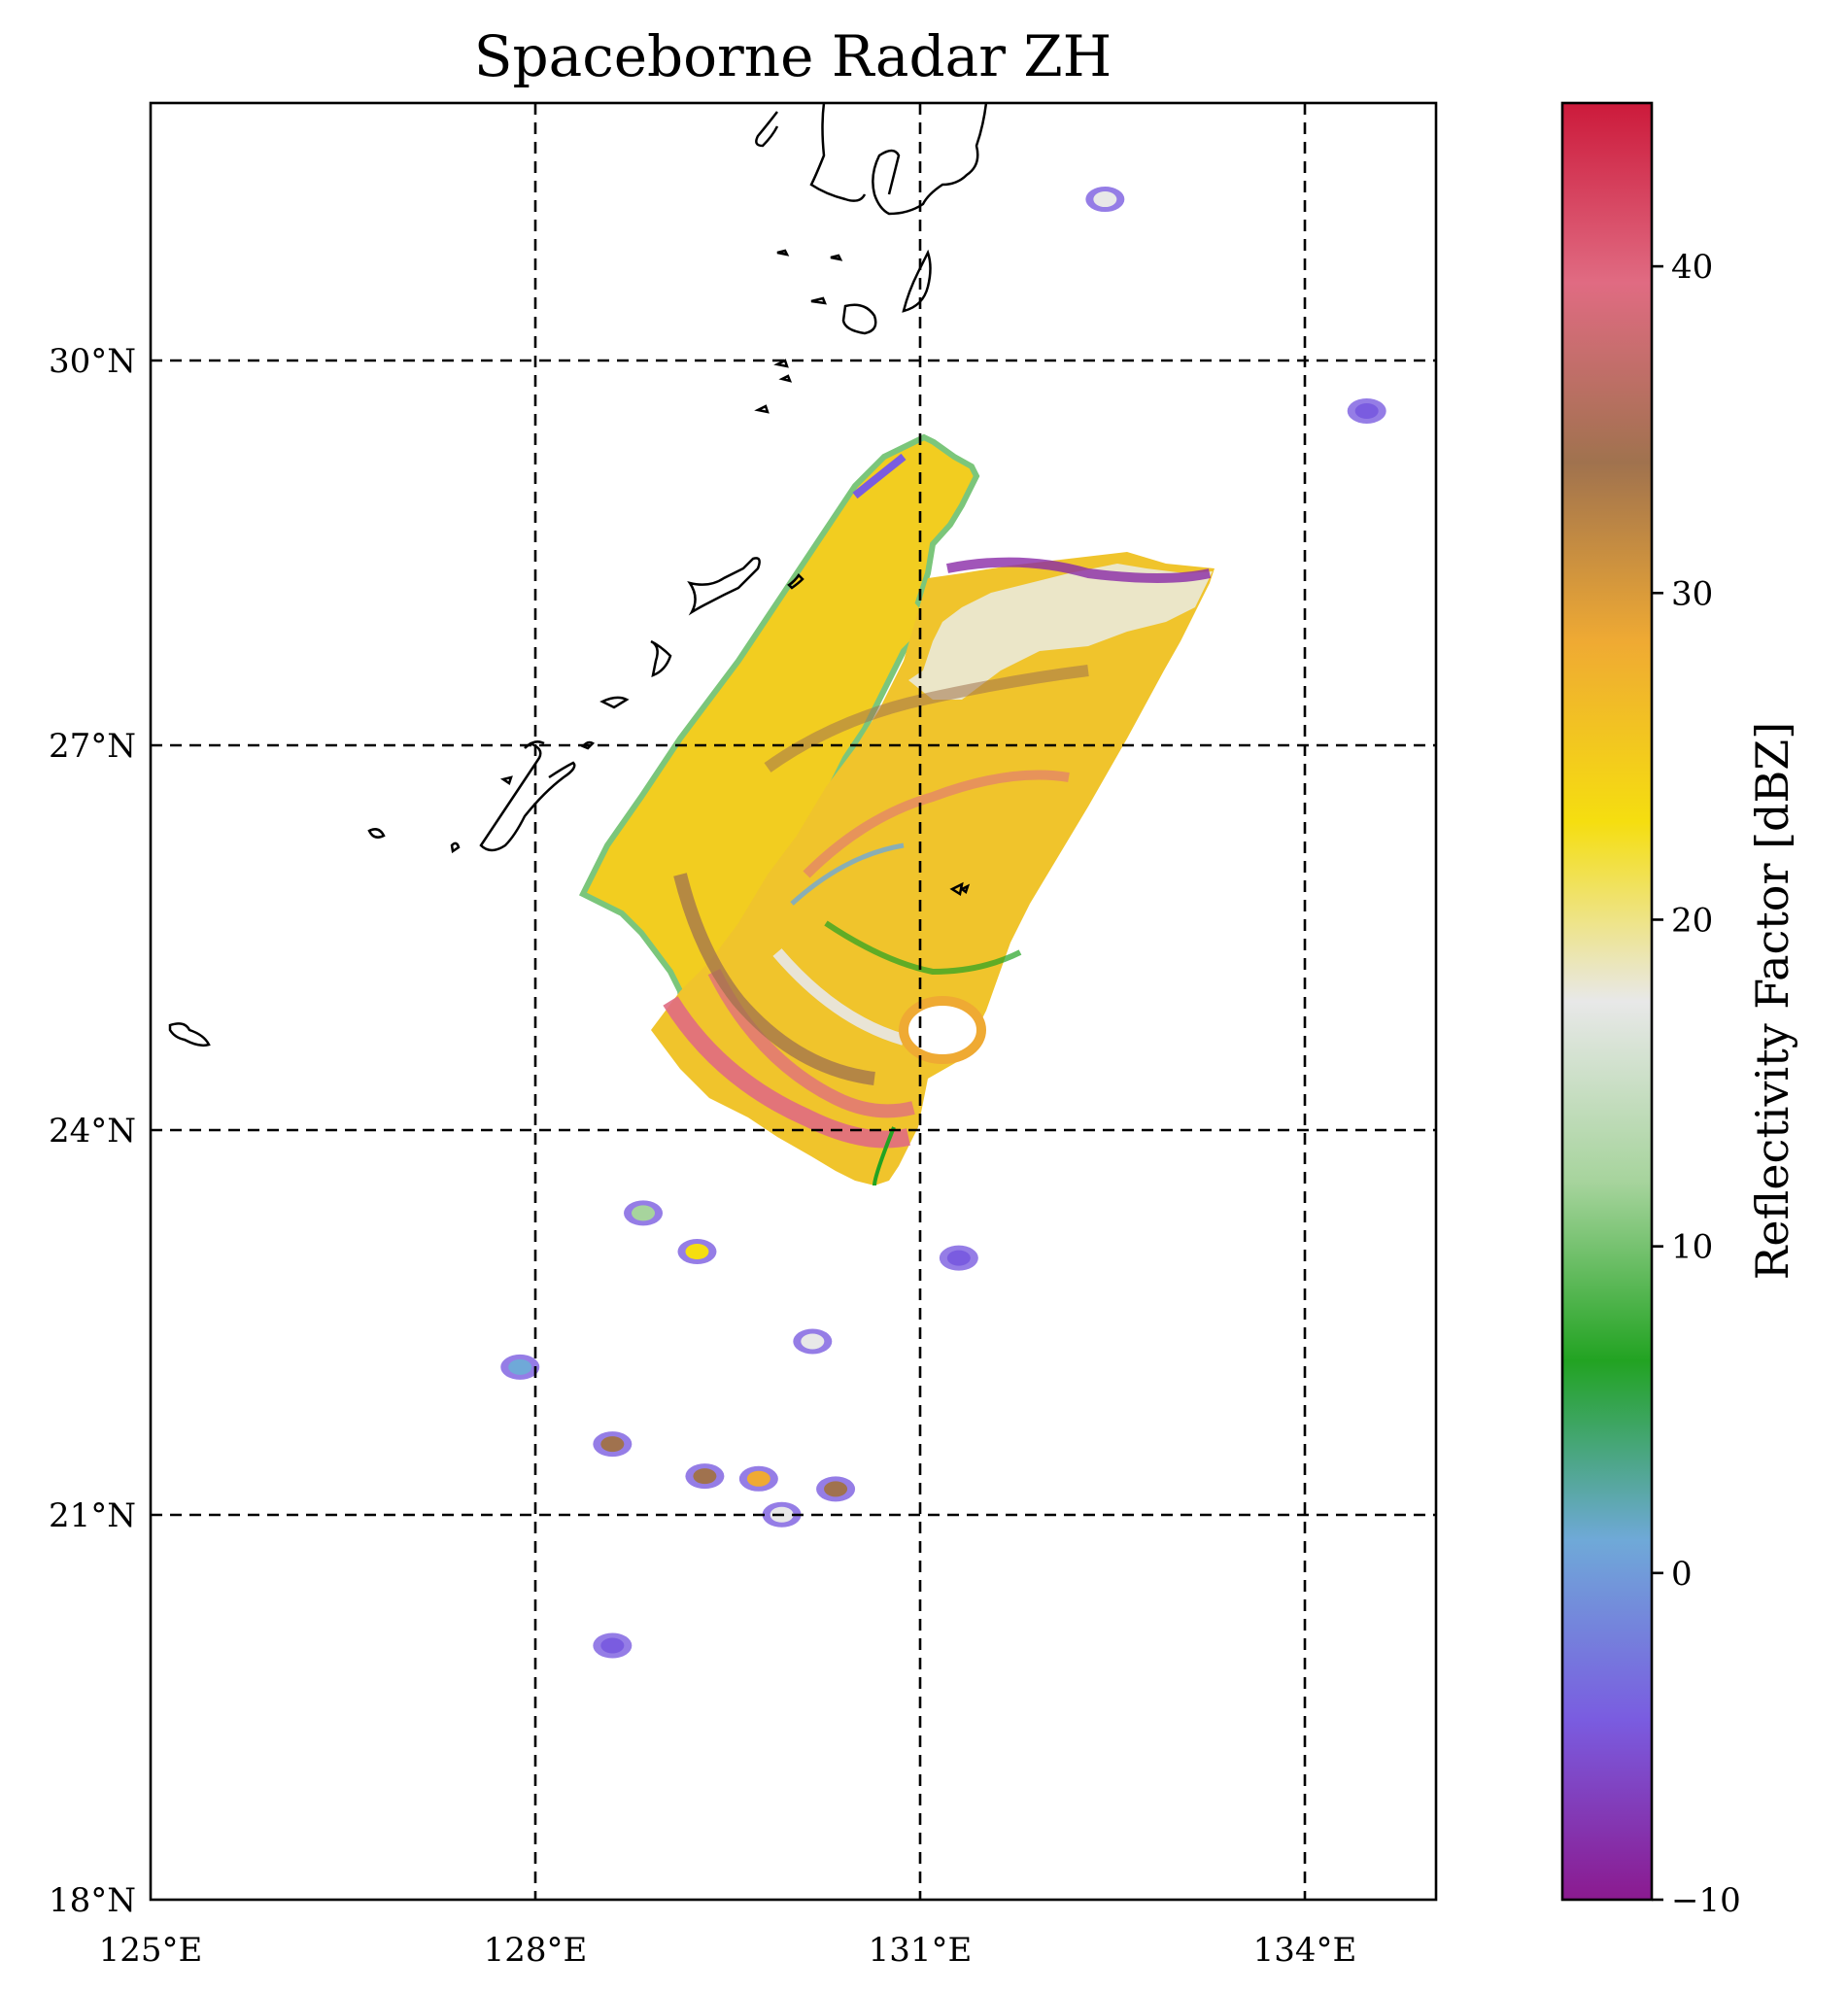 The height and width of the screenshot is (1992, 1848). What do you see at coordinates (1692, 267) in the screenshot?
I see `colorbar-tick-label: 40` at bounding box center [1692, 267].